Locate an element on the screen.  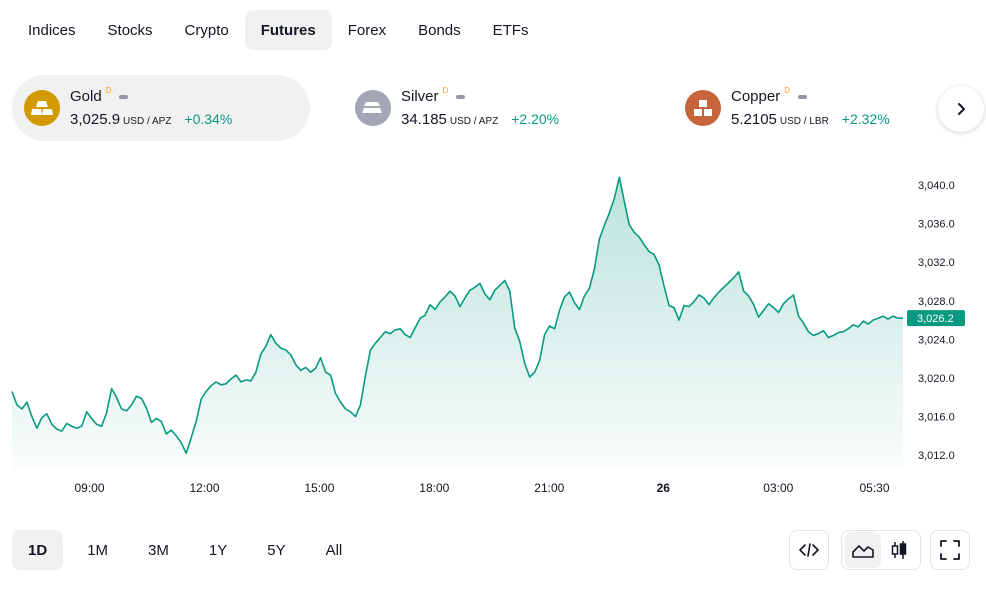
tab-bonds: Bonds is located at coordinates (439, 30).